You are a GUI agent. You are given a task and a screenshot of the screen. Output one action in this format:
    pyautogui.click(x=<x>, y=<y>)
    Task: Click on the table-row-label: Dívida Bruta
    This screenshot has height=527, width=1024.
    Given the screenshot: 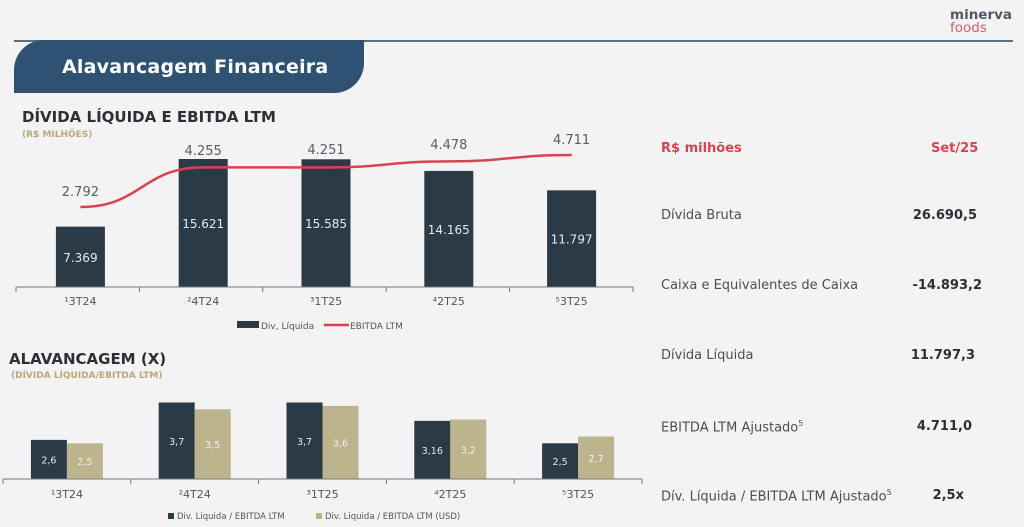 What is the action you would take?
    pyautogui.click(x=701, y=215)
    